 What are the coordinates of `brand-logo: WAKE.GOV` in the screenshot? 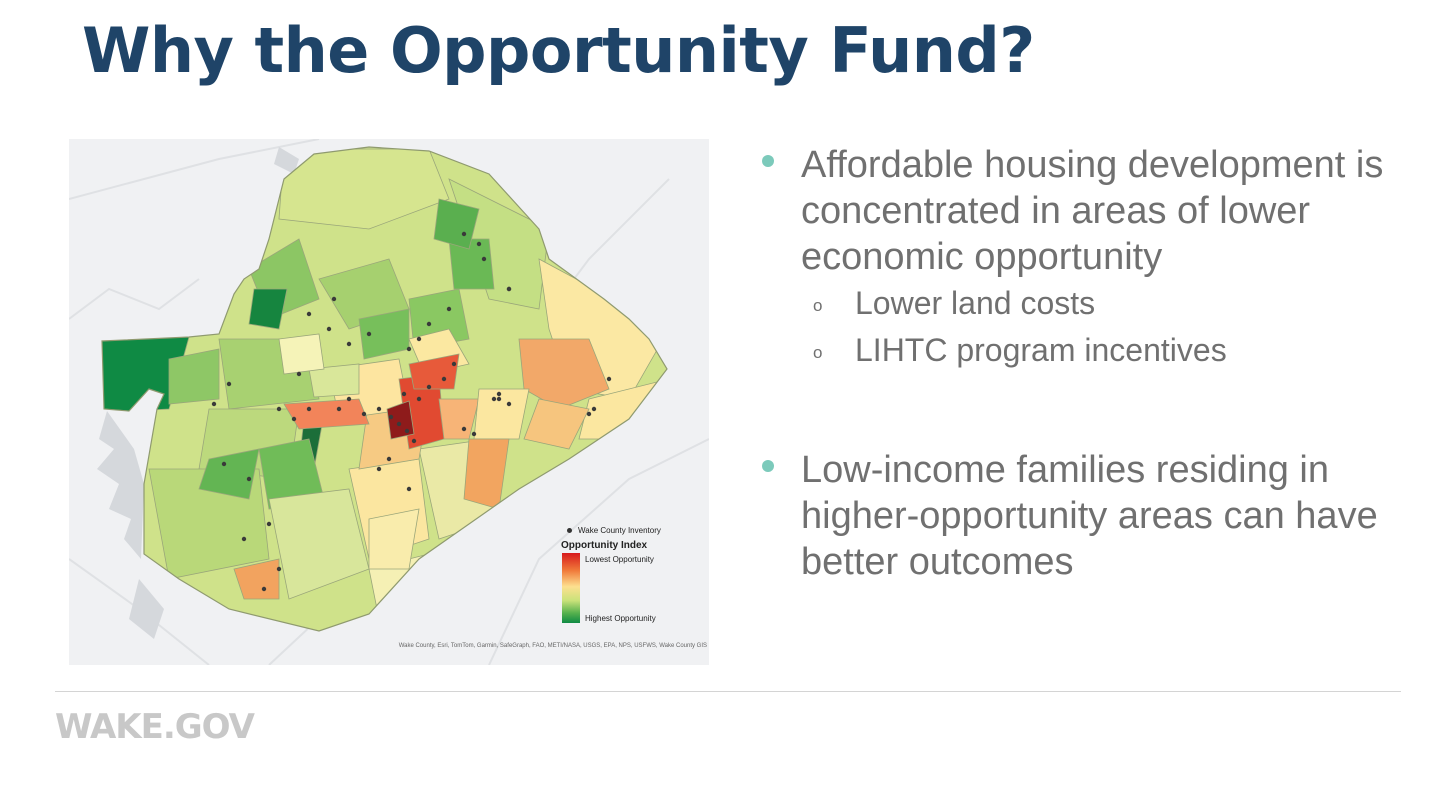 It's located at (155, 727).